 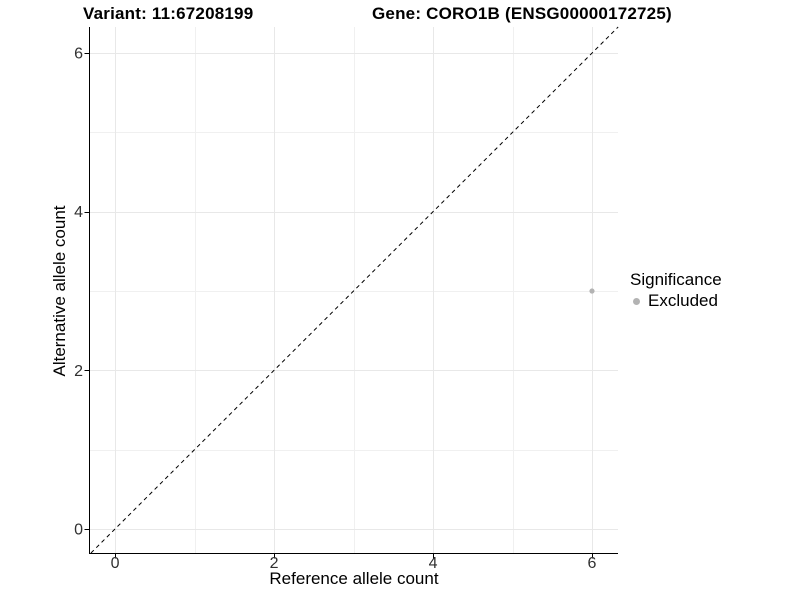 What do you see at coordinates (78, 371) in the screenshot?
I see `y-tick-label: 2` at bounding box center [78, 371].